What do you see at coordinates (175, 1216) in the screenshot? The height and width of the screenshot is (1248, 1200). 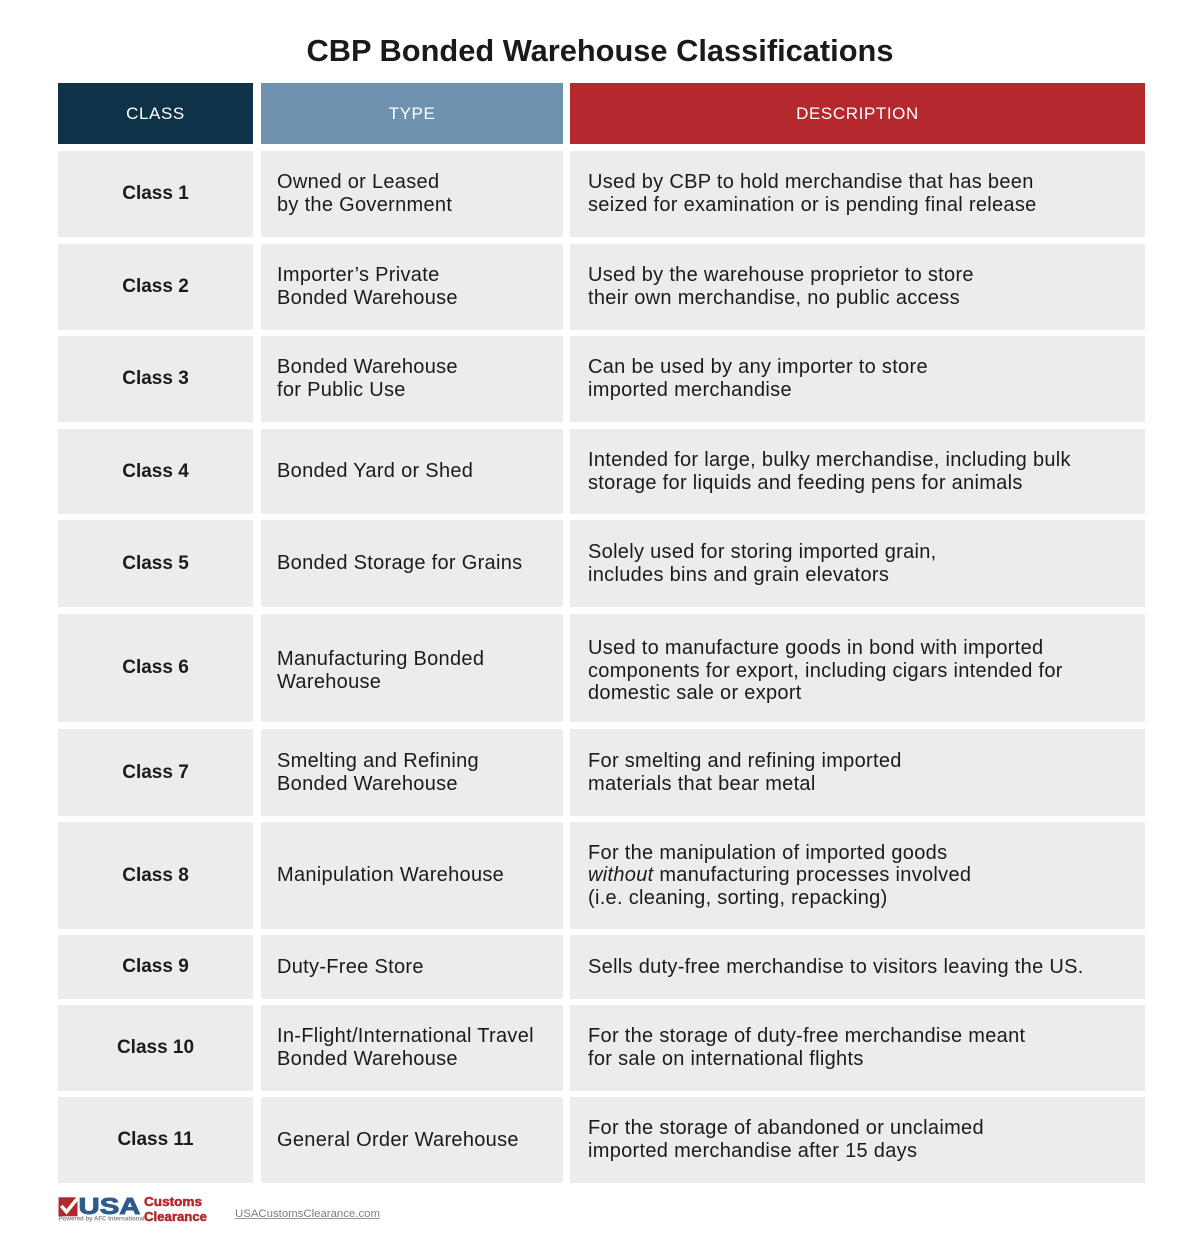 I see `svg-text: Clearance` at bounding box center [175, 1216].